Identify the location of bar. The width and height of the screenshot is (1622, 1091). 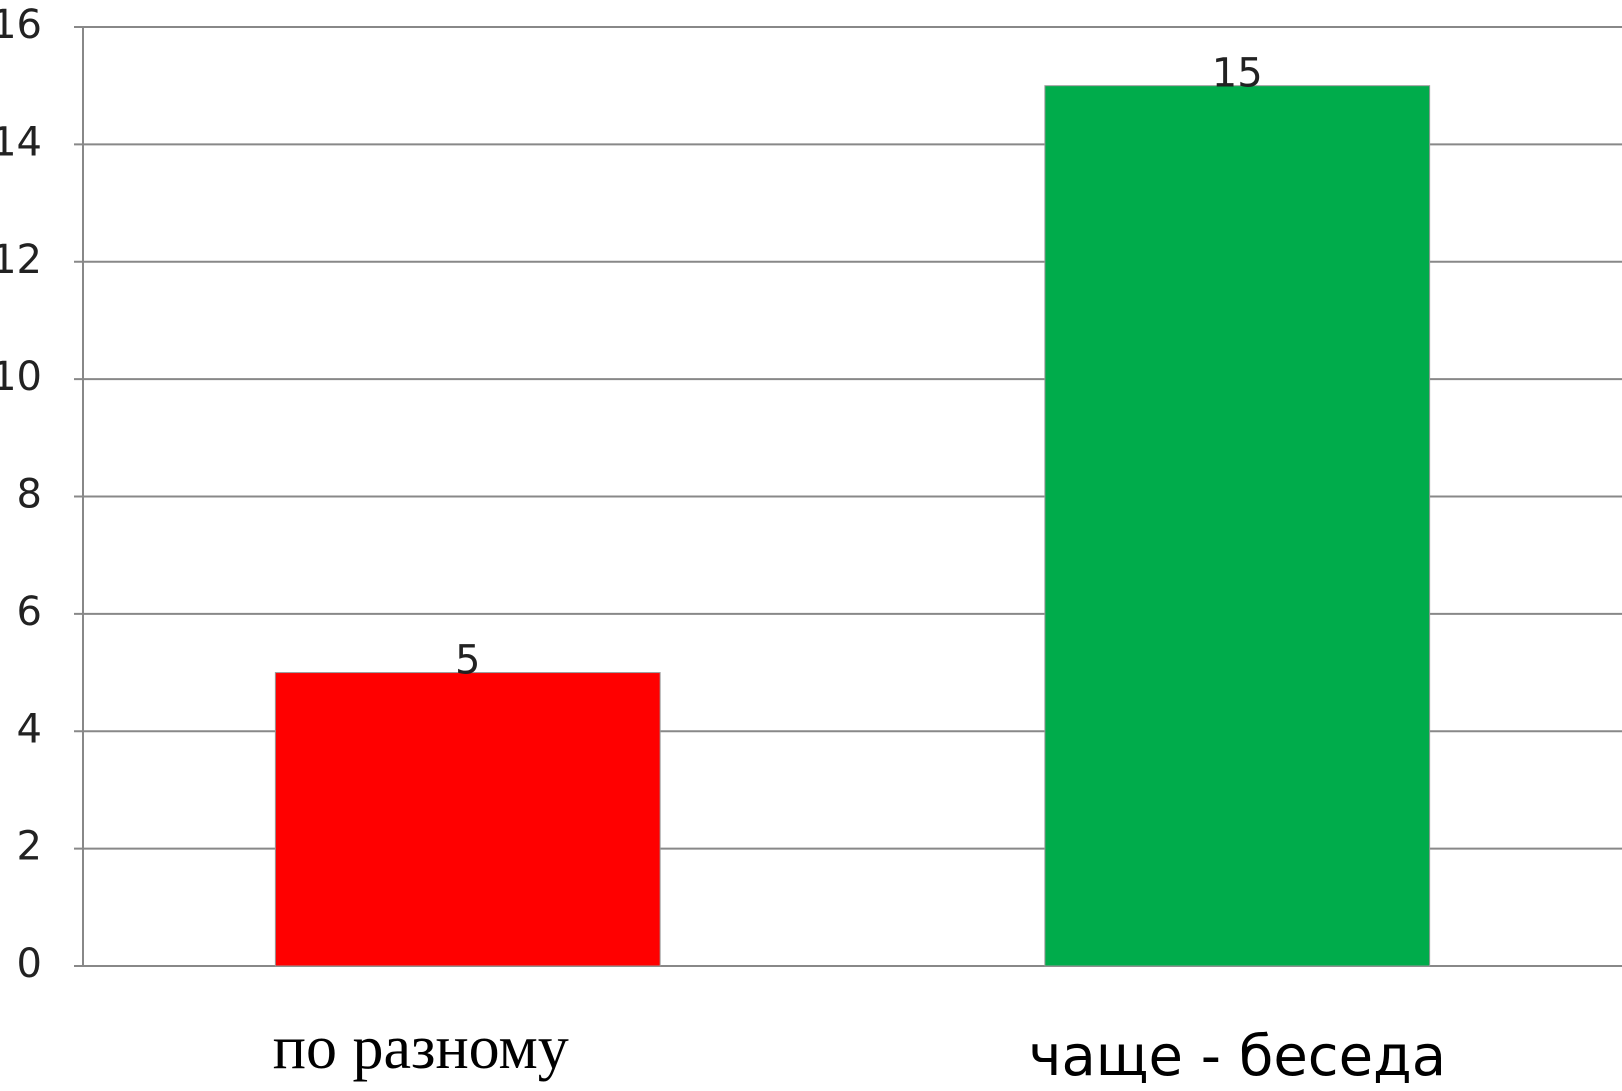
(467, 819).